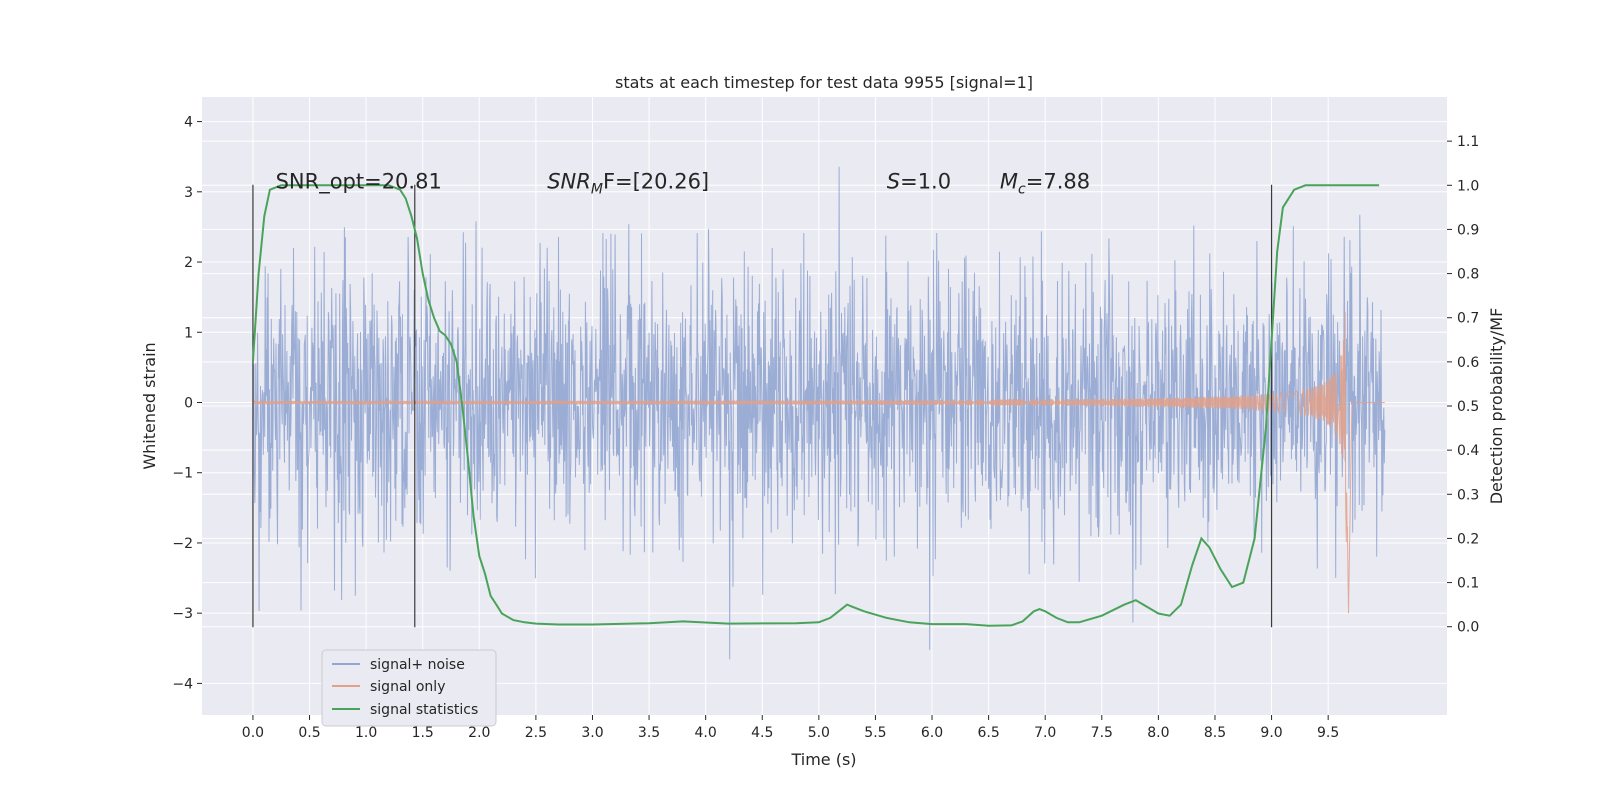  What do you see at coordinates (988, 733) in the screenshot?
I see `x-tick-label-13: 6.5` at bounding box center [988, 733].